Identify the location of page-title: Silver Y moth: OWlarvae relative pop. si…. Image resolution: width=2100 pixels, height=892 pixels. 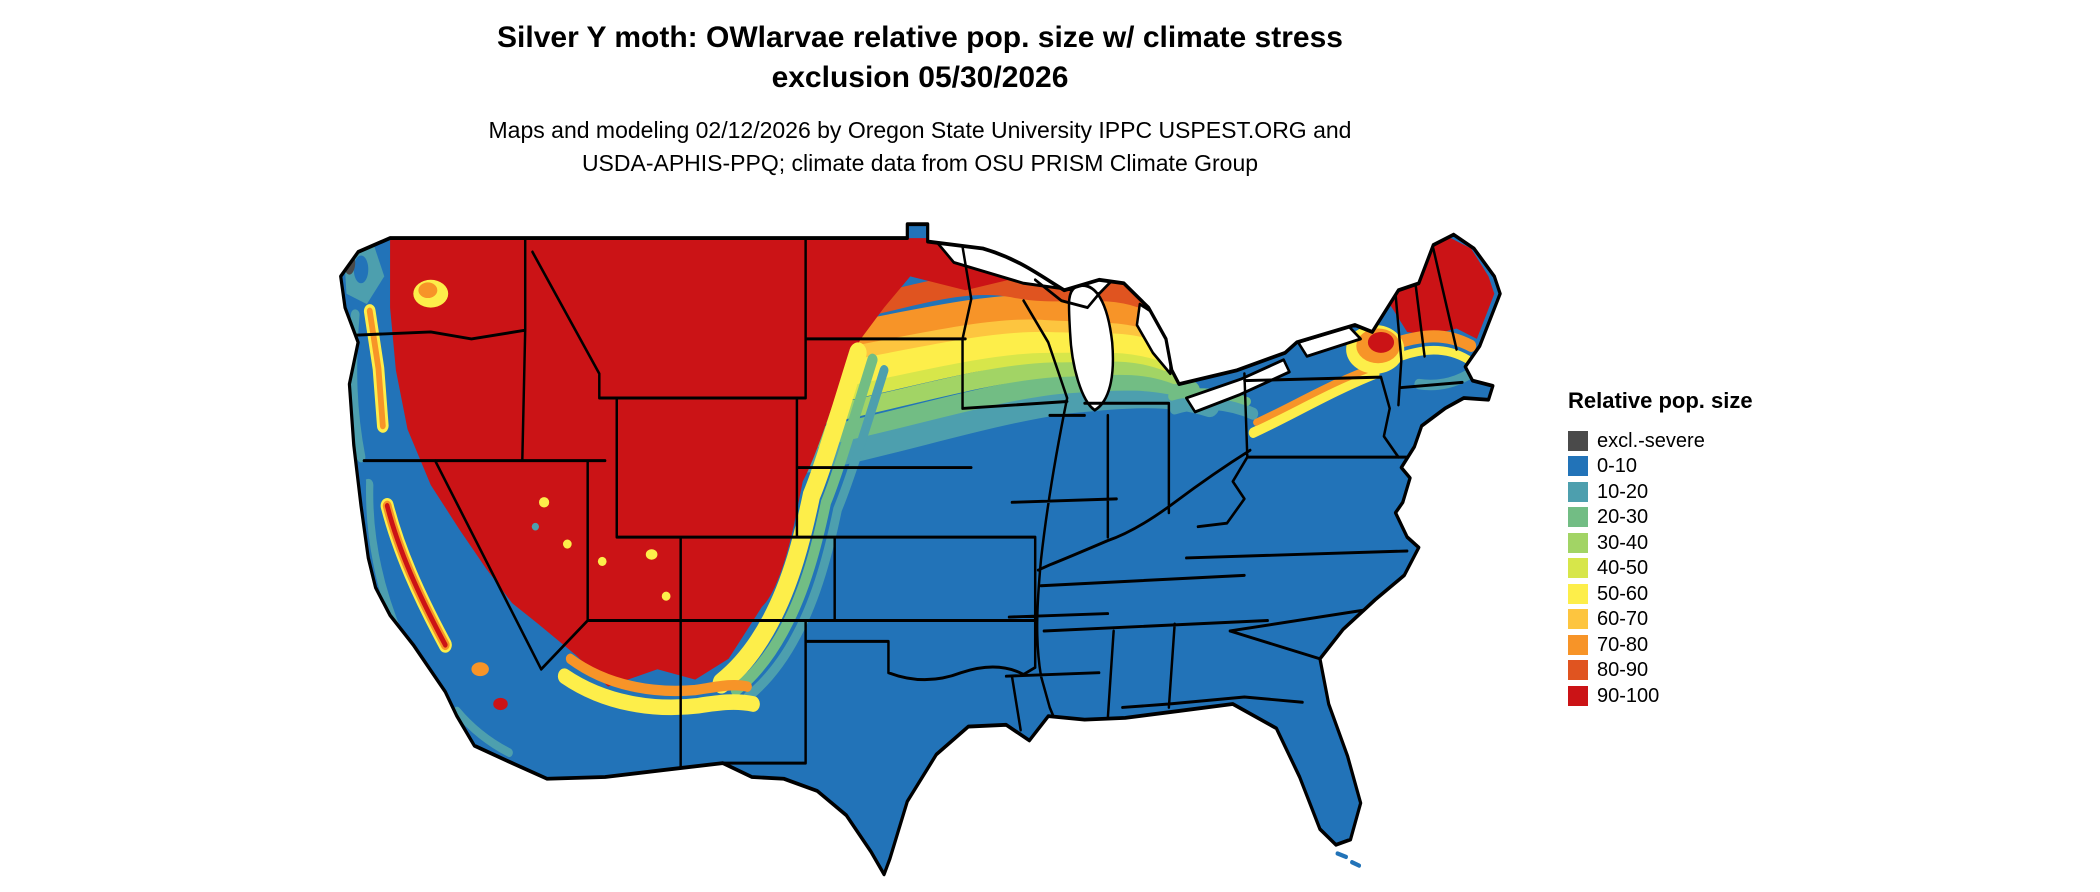
(920, 58).